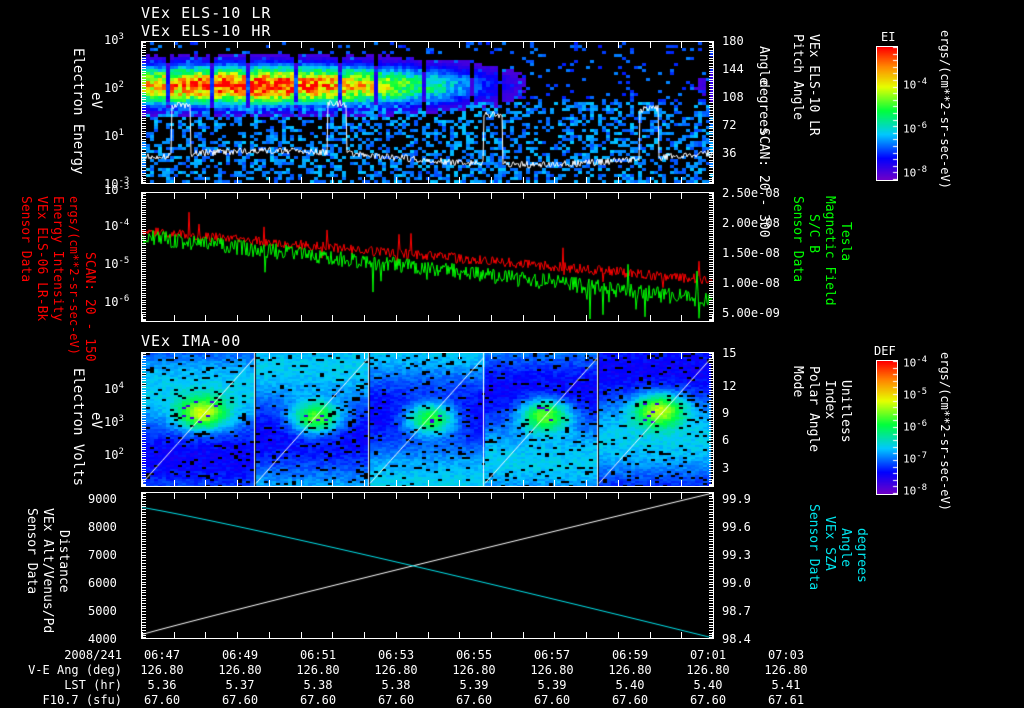  Describe the element at coordinates (708, 655) in the screenshot. I see `table-cell: 07:01` at that location.